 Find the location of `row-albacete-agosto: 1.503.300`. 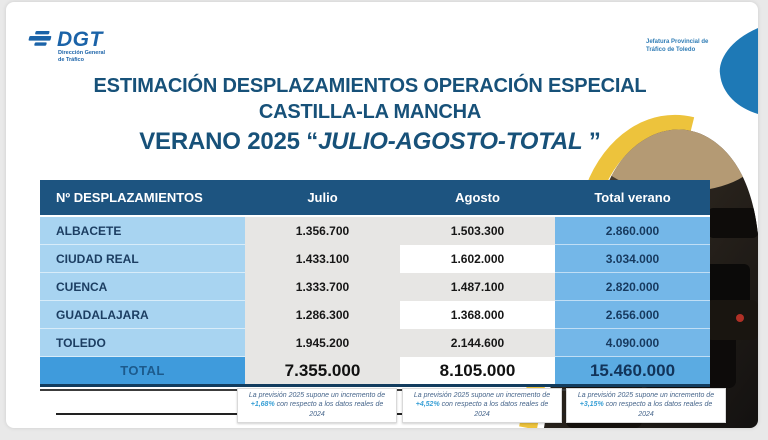

row-albacete-agosto: 1.503.300 is located at coordinates (477, 231).